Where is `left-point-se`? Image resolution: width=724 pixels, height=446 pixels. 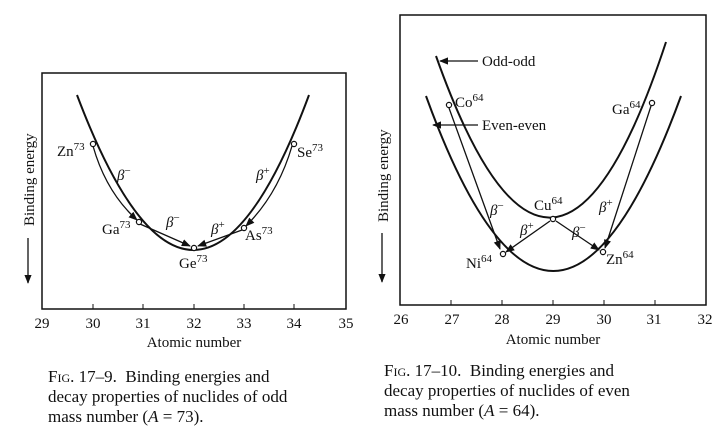
left-point-se is located at coordinates (294, 144).